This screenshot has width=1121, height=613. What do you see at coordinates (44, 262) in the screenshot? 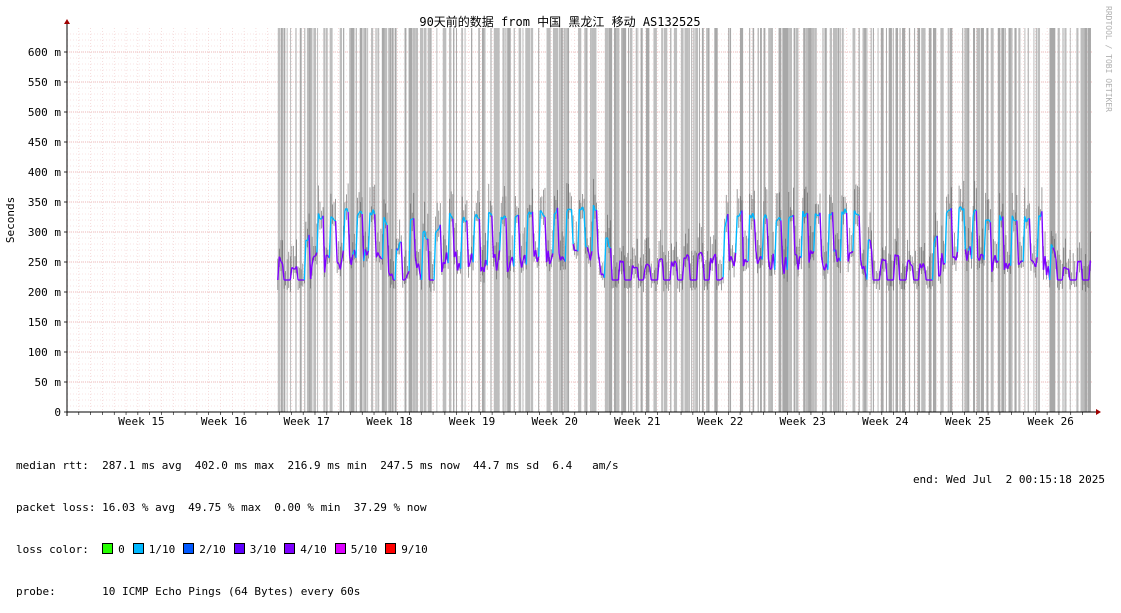
I see `y-tick-label: 250 m` at bounding box center [44, 262].